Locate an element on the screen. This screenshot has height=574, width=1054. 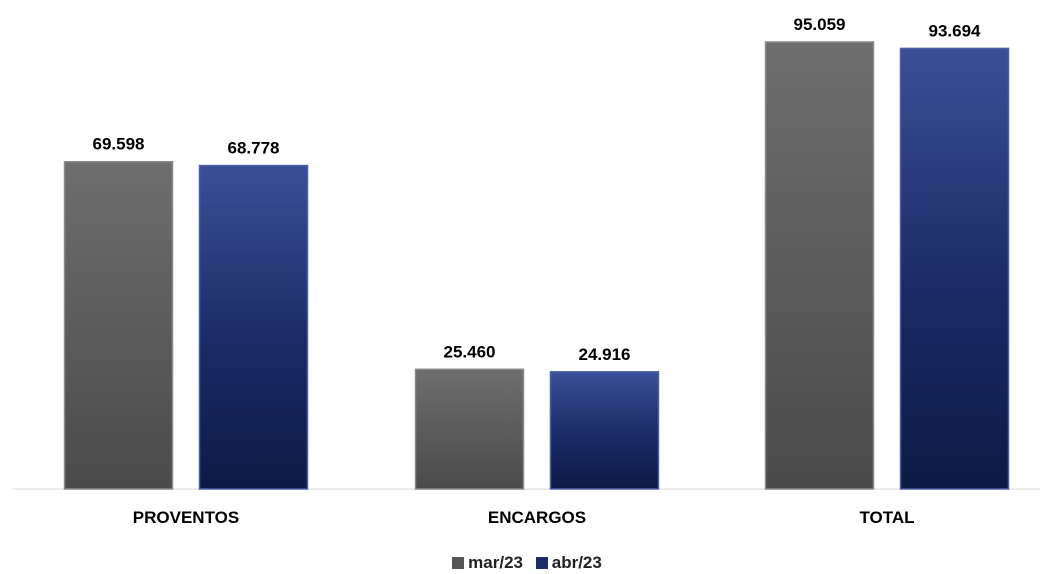
bar-total-abr23 is located at coordinates (954, 268).